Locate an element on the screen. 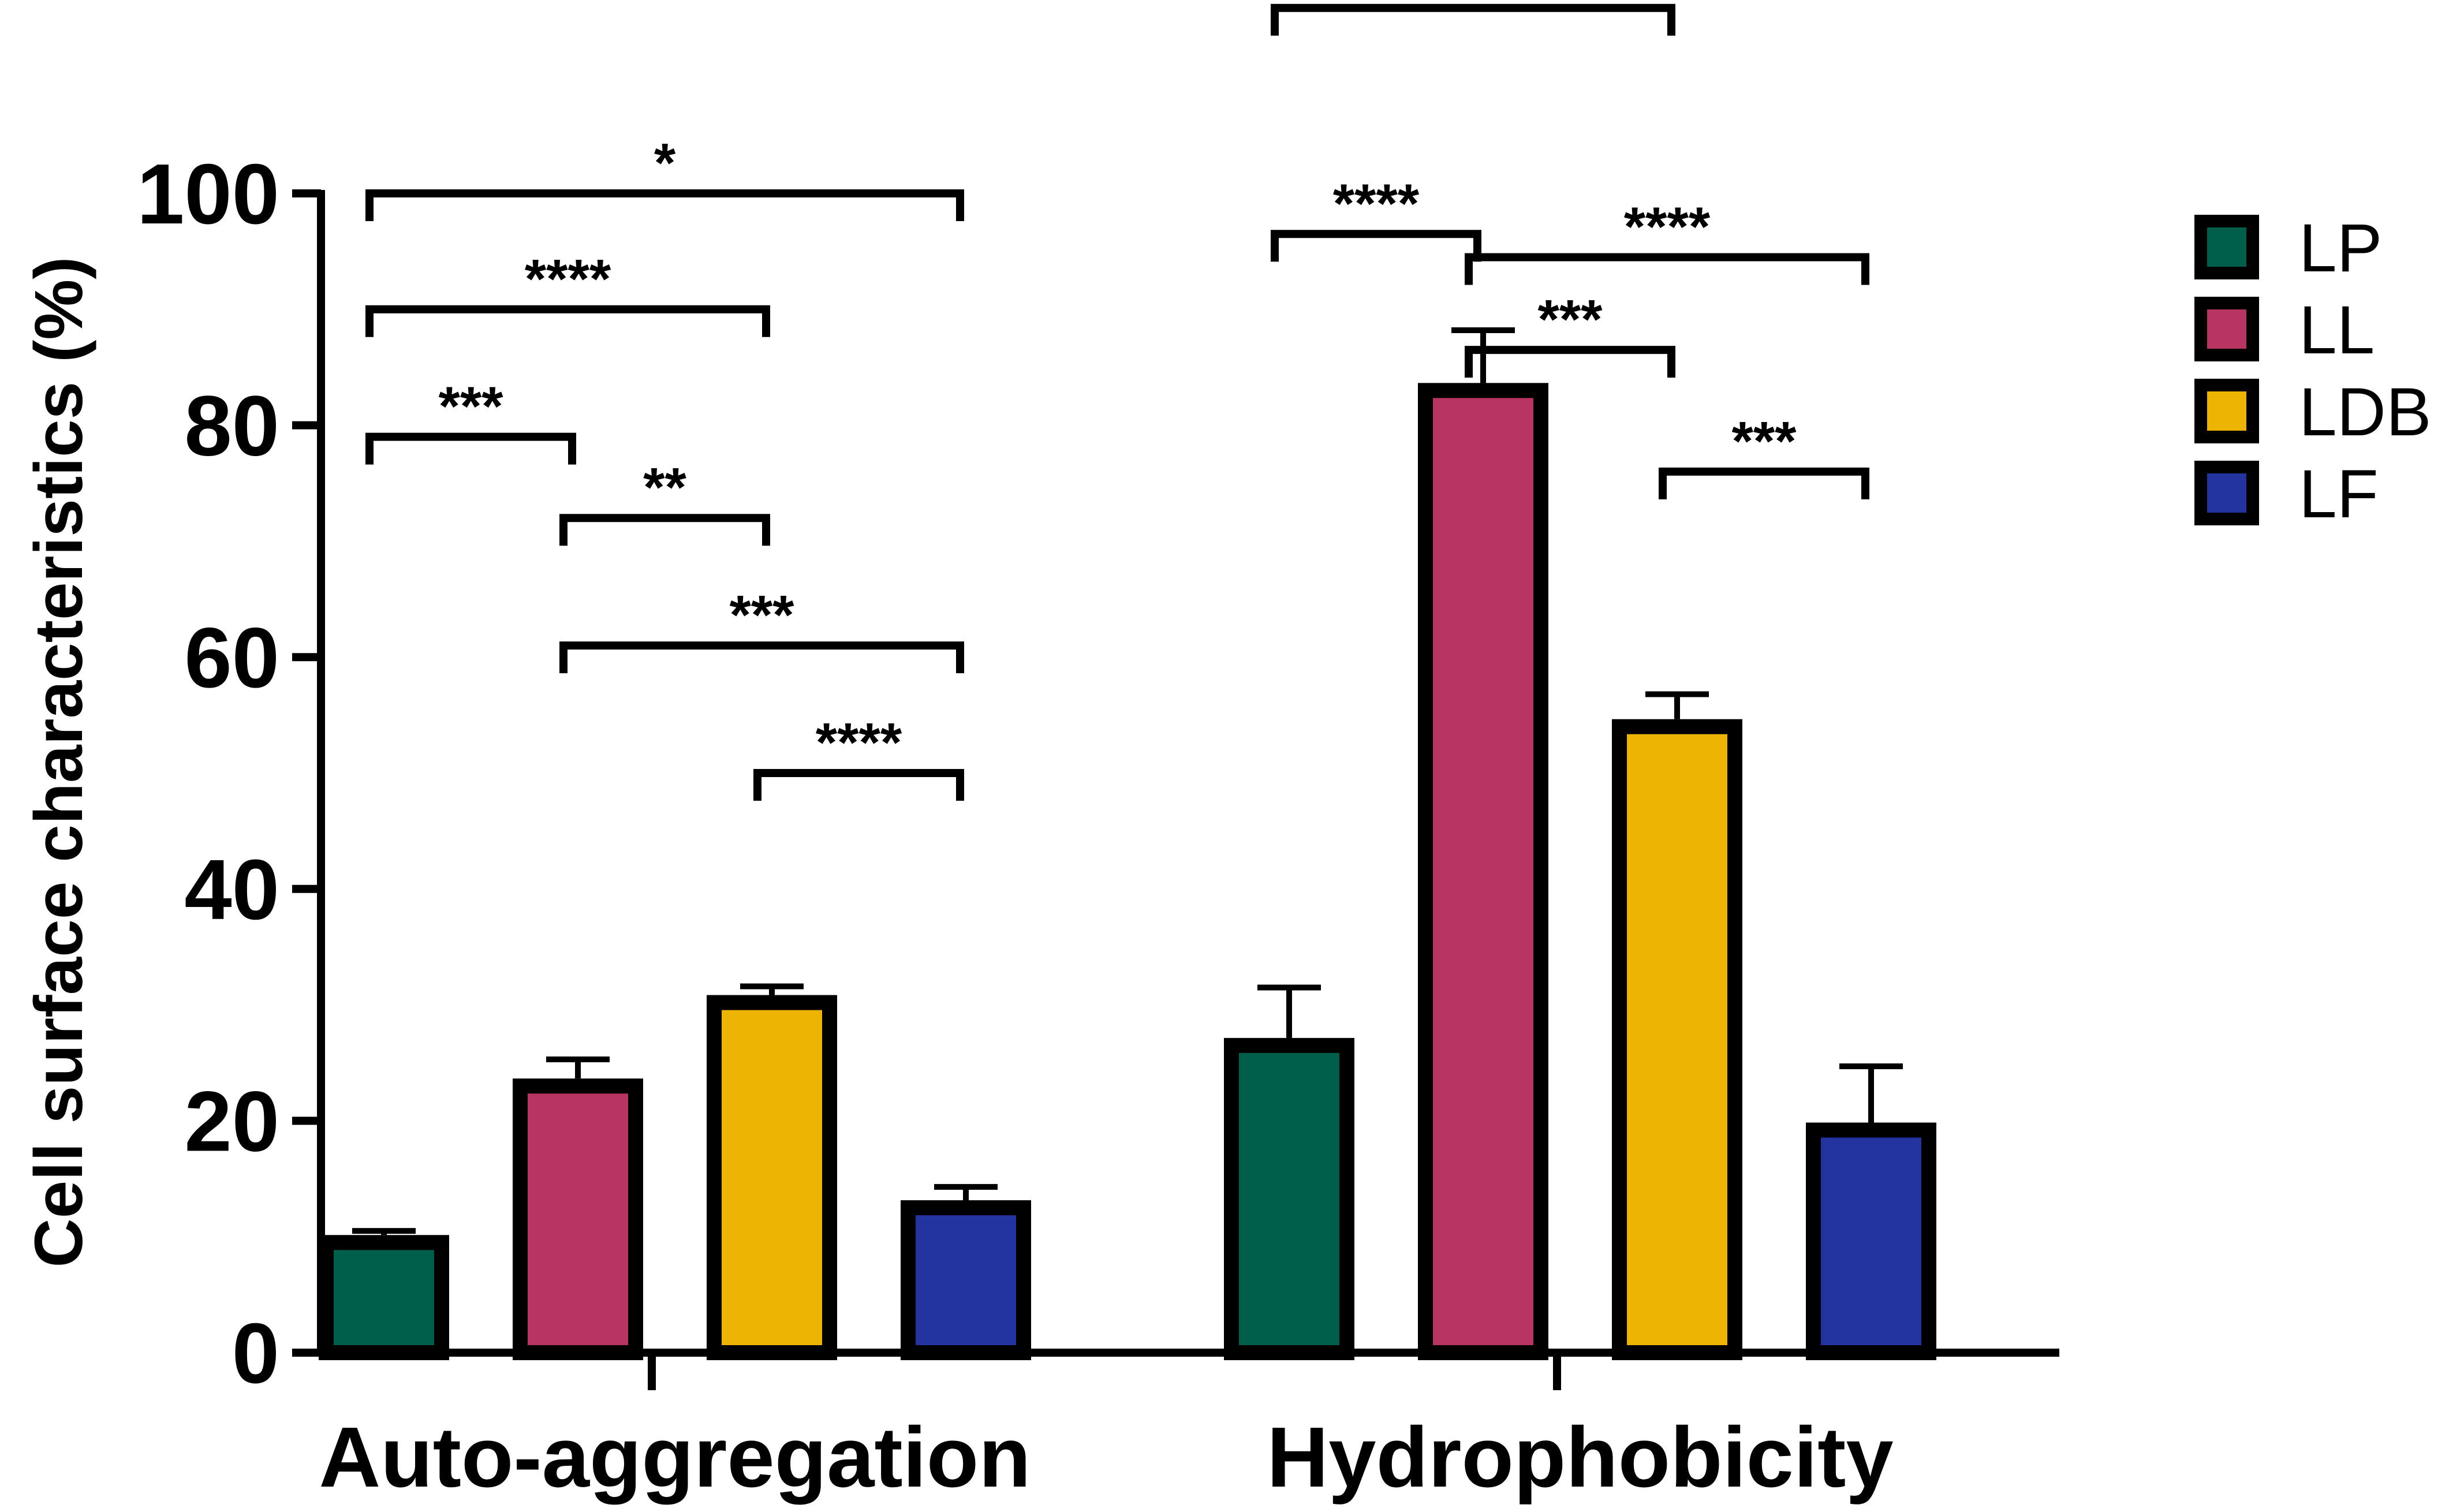 This screenshot has height=1512, width=2449. significance-label-4: *** is located at coordinates (761, 615).